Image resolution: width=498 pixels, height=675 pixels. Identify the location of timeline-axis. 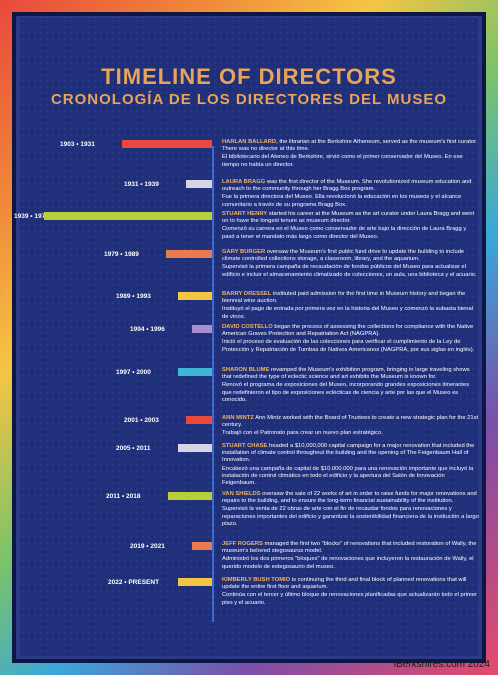
(213, 384).